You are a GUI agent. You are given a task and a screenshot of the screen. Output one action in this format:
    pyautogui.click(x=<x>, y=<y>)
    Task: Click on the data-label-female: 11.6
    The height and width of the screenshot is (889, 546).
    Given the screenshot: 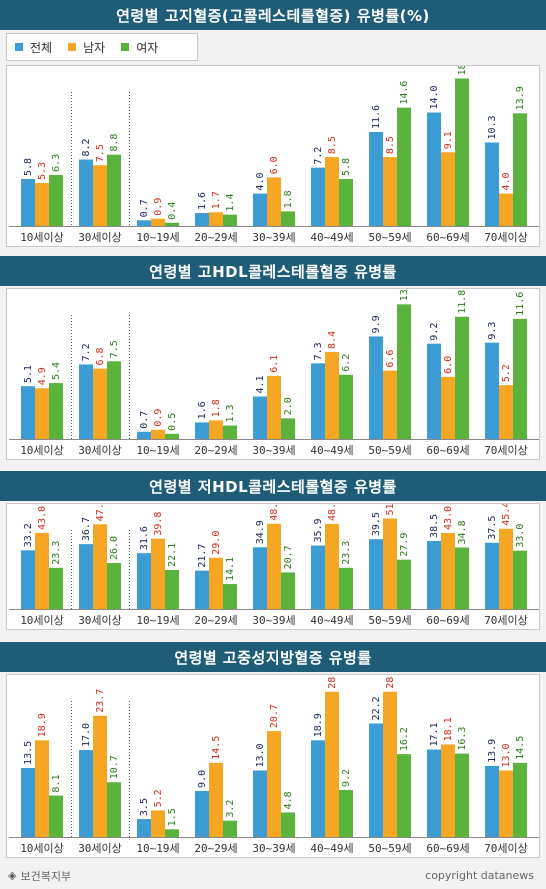 What is the action you would take?
    pyautogui.click(x=520, y=304)
    